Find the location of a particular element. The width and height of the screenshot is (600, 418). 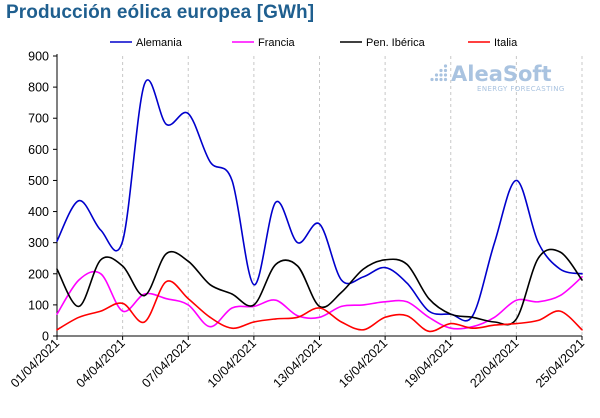

y-tick-label: 0 is located at coordinates (45, 337).